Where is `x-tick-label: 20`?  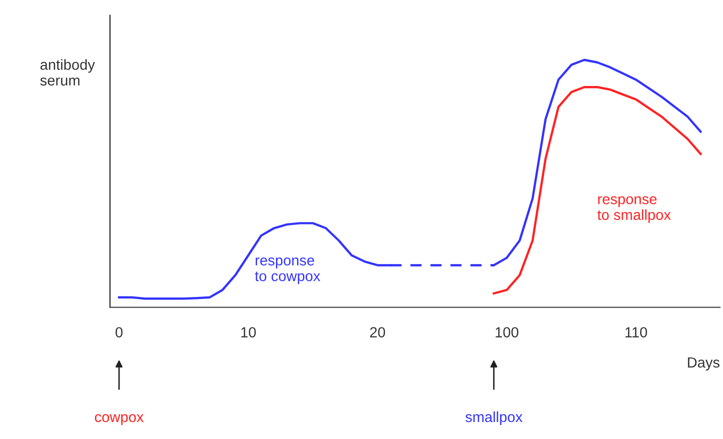 x-tick-label: 20 is located at coordinates (378, 332).